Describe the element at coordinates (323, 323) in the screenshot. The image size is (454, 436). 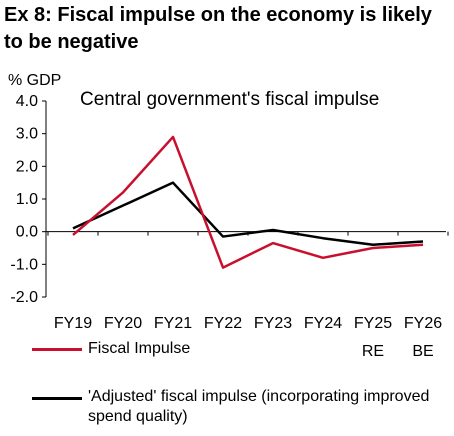
I see `x-tick-label: FY24` at that location.